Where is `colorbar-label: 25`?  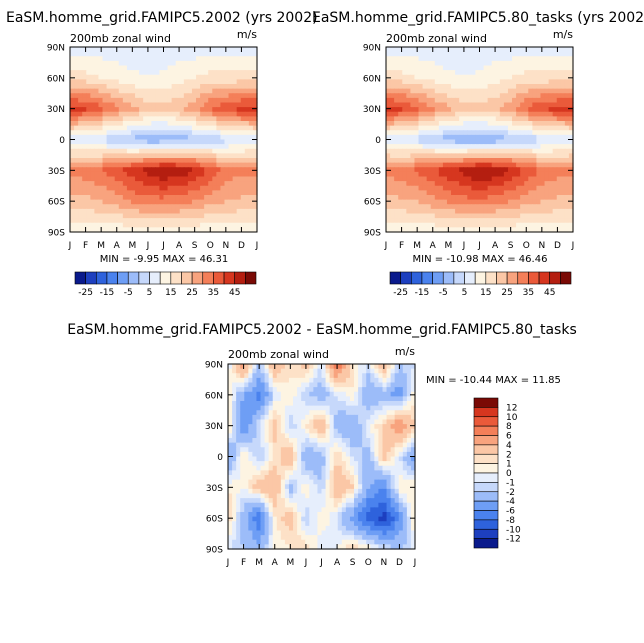
colorbar-label: 25 is located at coordinates (506, 293).